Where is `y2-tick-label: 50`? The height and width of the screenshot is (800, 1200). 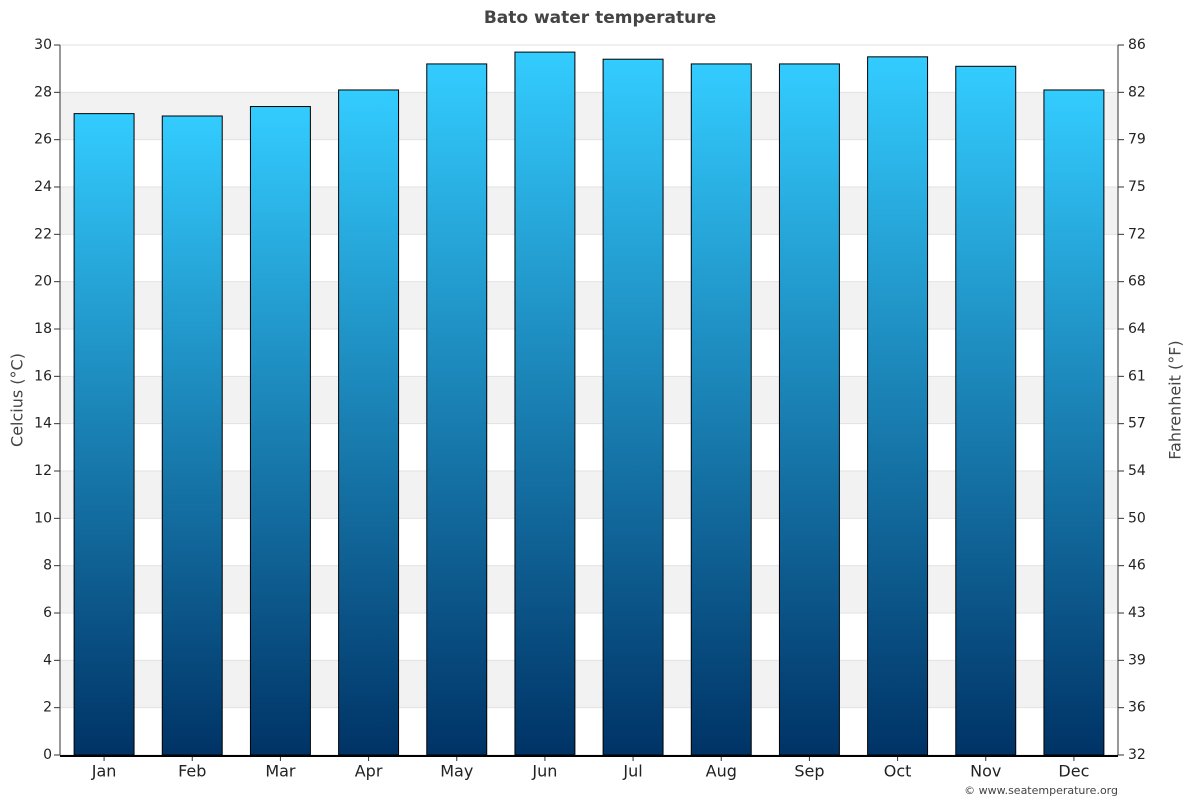
y2-tick-label: 50 is located at coordinates (1137, 518).